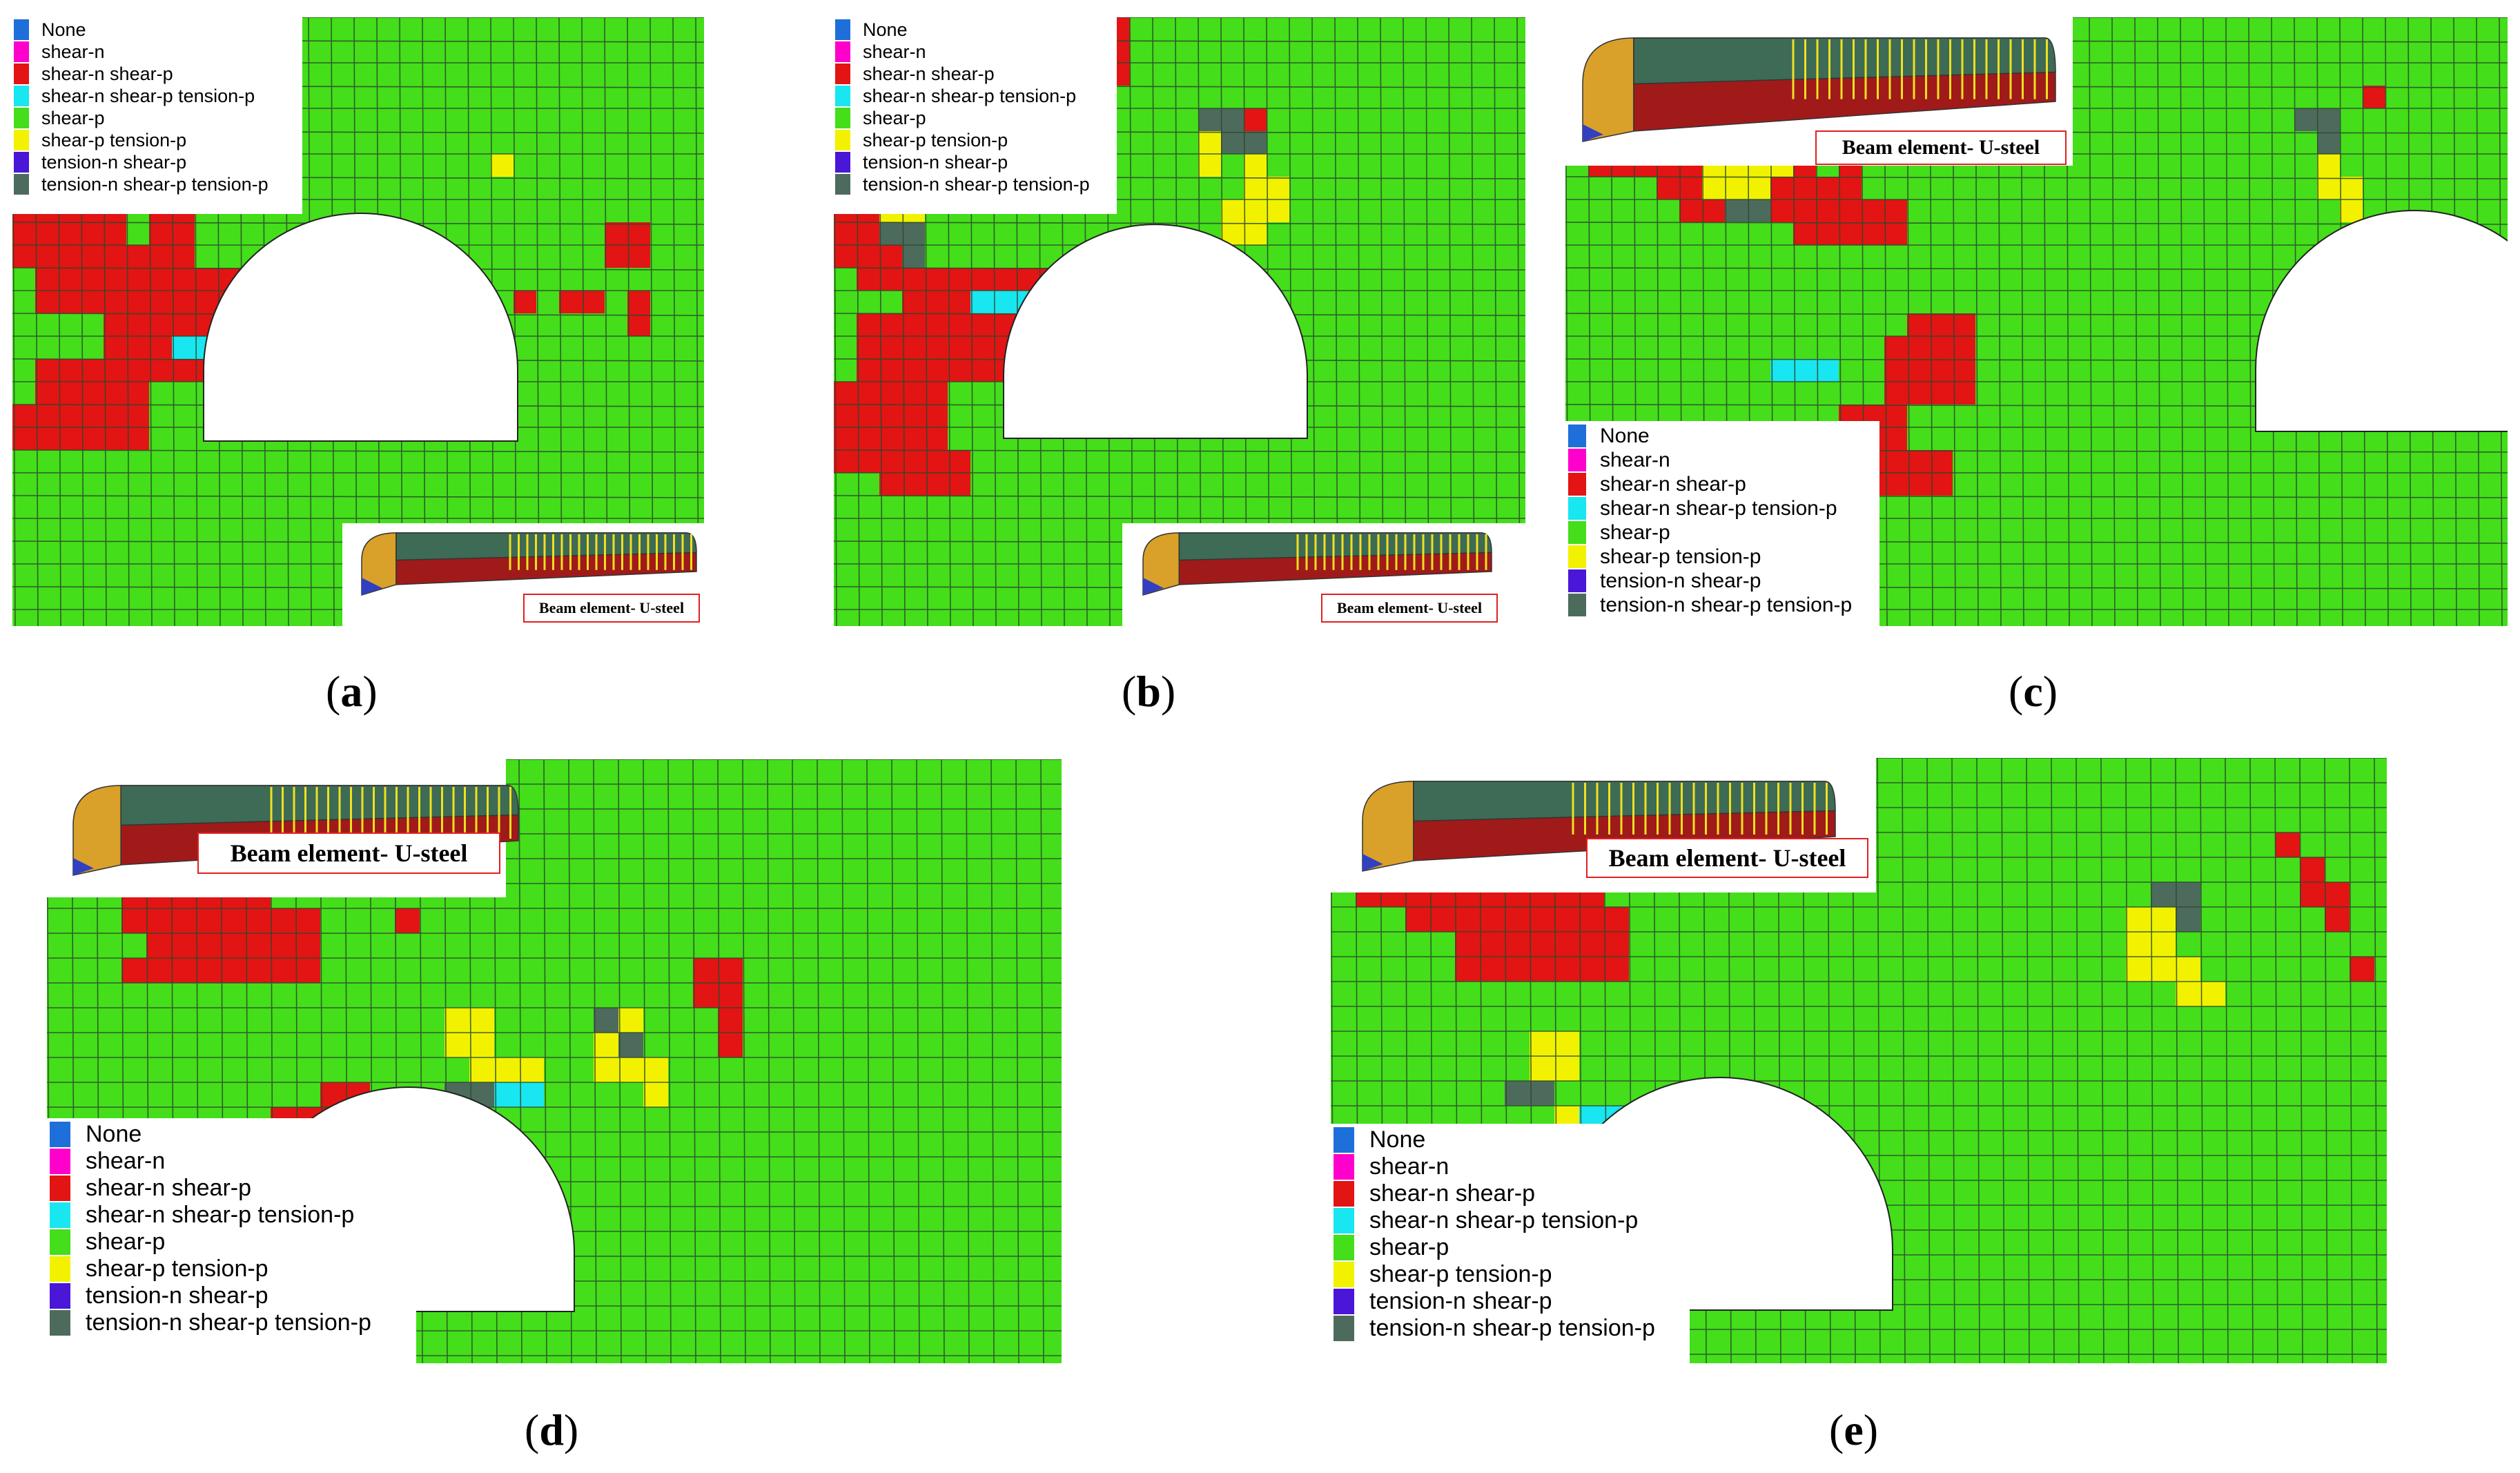 The height and width of the screenshot is (1473, 2520). What do you see at coordinates (114, 162) in the screenshot?
I see `legend-label: tension-n shear-p` at bounding box center [114, 162].